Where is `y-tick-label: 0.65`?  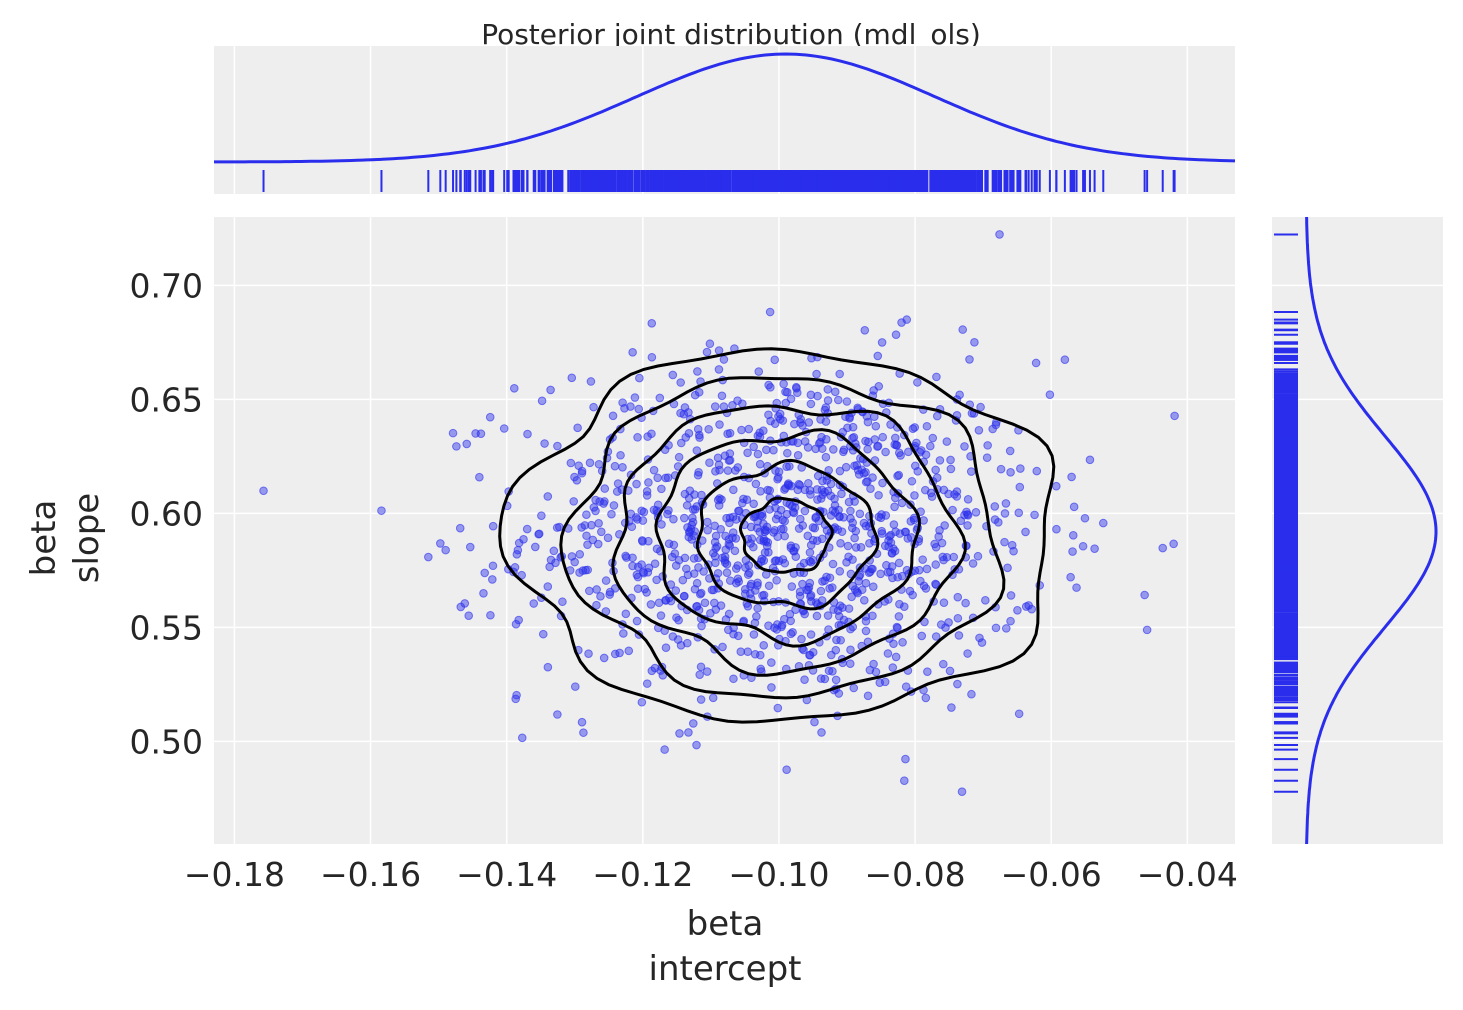 y-tick-label: 0.65 is located at coordinates (166, 399).